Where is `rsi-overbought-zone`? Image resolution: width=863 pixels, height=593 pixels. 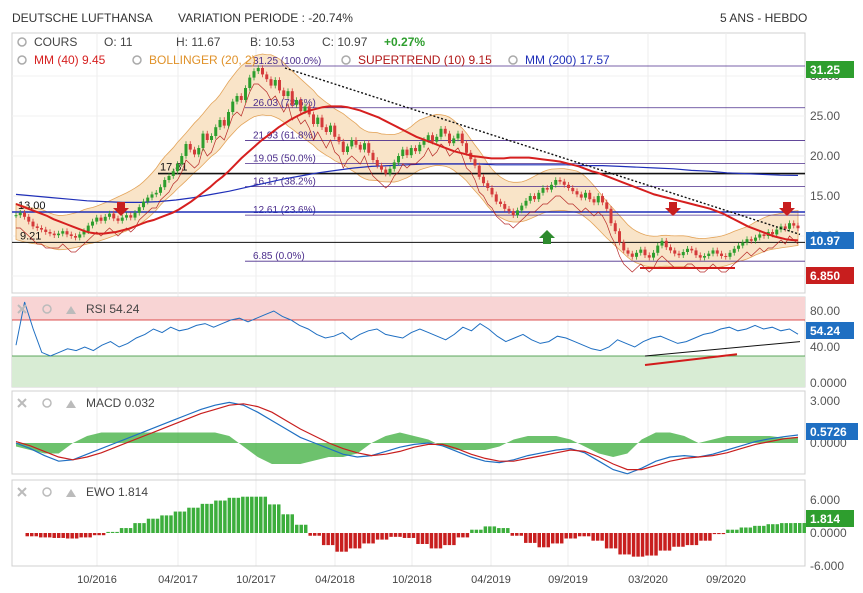 rsi-overbought-zone is located at coordinates (408, 308).